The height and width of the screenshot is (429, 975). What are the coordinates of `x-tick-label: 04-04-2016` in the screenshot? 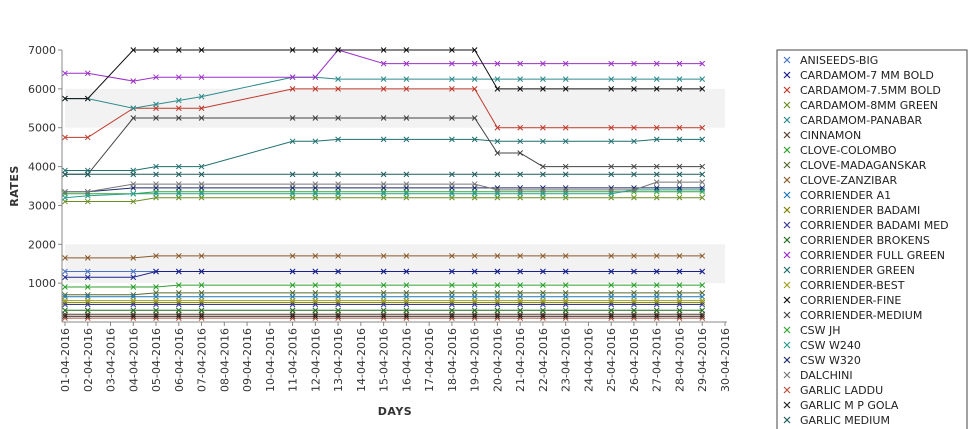 It's located at (133, 360).